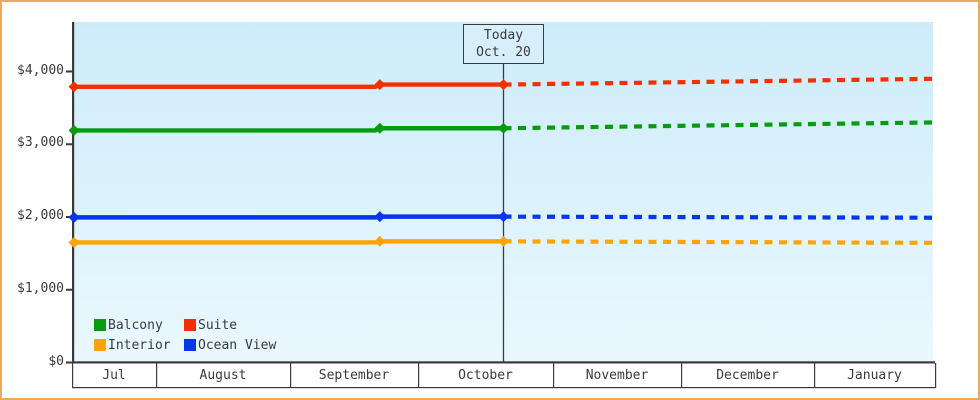 The height and width of the screenshot is (400, 980). I want to click on legend-item-balcony: Balcony, so click(139, 325).